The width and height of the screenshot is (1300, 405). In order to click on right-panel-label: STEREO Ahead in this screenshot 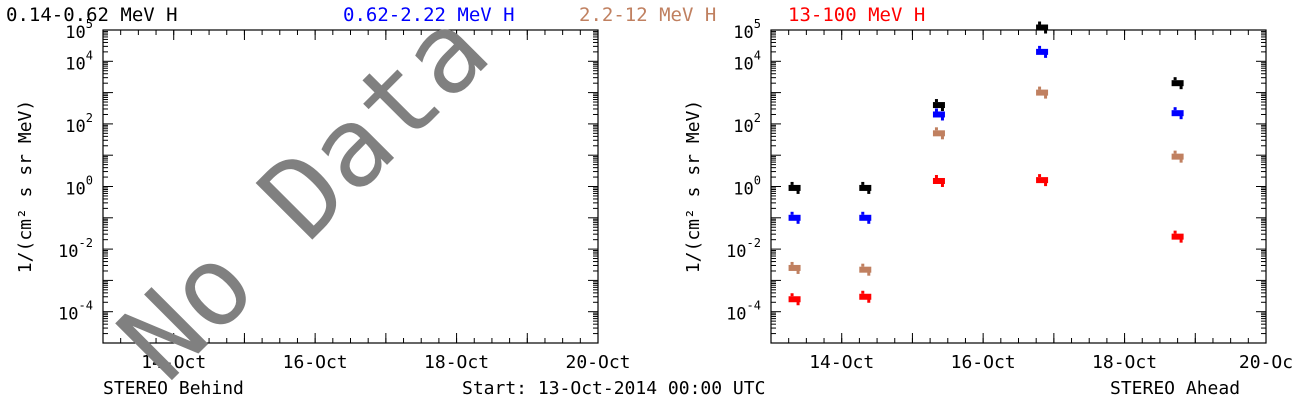, I will do `click(1175, 388)`.